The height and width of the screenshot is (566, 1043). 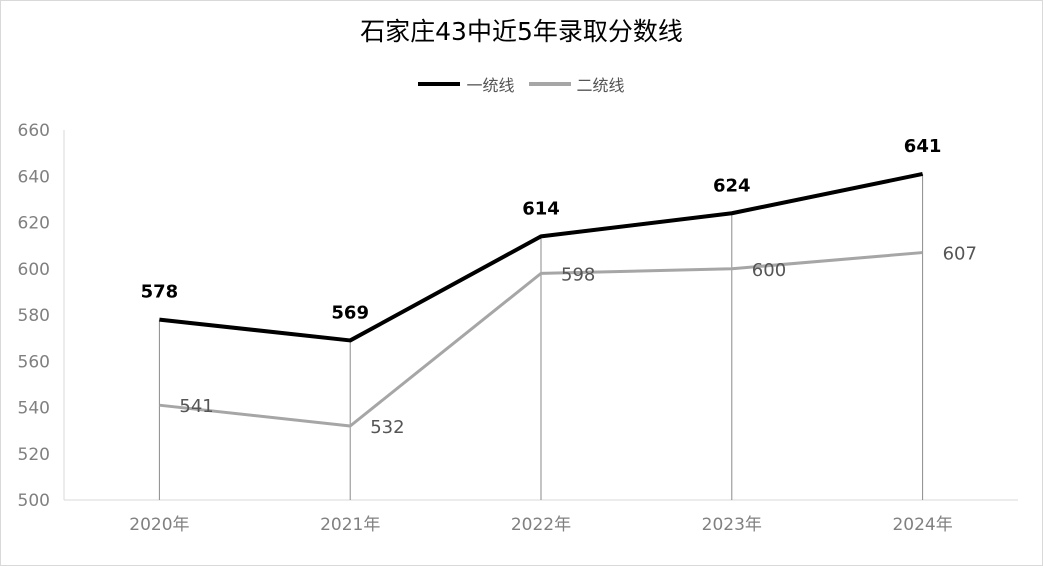 What do you see at coordinates (34, 224) in the screenshot?
I see `y-tick-label: 620` at bounding box center [34, 224].